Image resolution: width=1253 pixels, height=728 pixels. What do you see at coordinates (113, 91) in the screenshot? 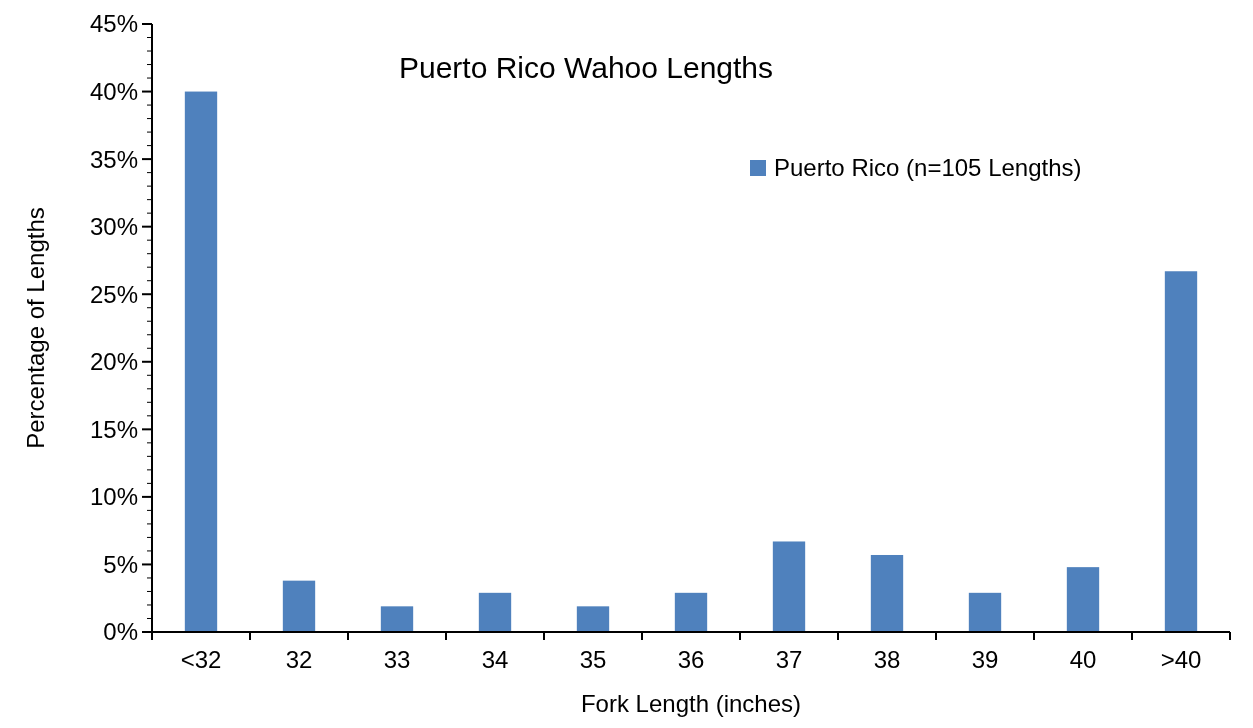
I see `y-tick-label: 40%` at bounding box center [113, 91].